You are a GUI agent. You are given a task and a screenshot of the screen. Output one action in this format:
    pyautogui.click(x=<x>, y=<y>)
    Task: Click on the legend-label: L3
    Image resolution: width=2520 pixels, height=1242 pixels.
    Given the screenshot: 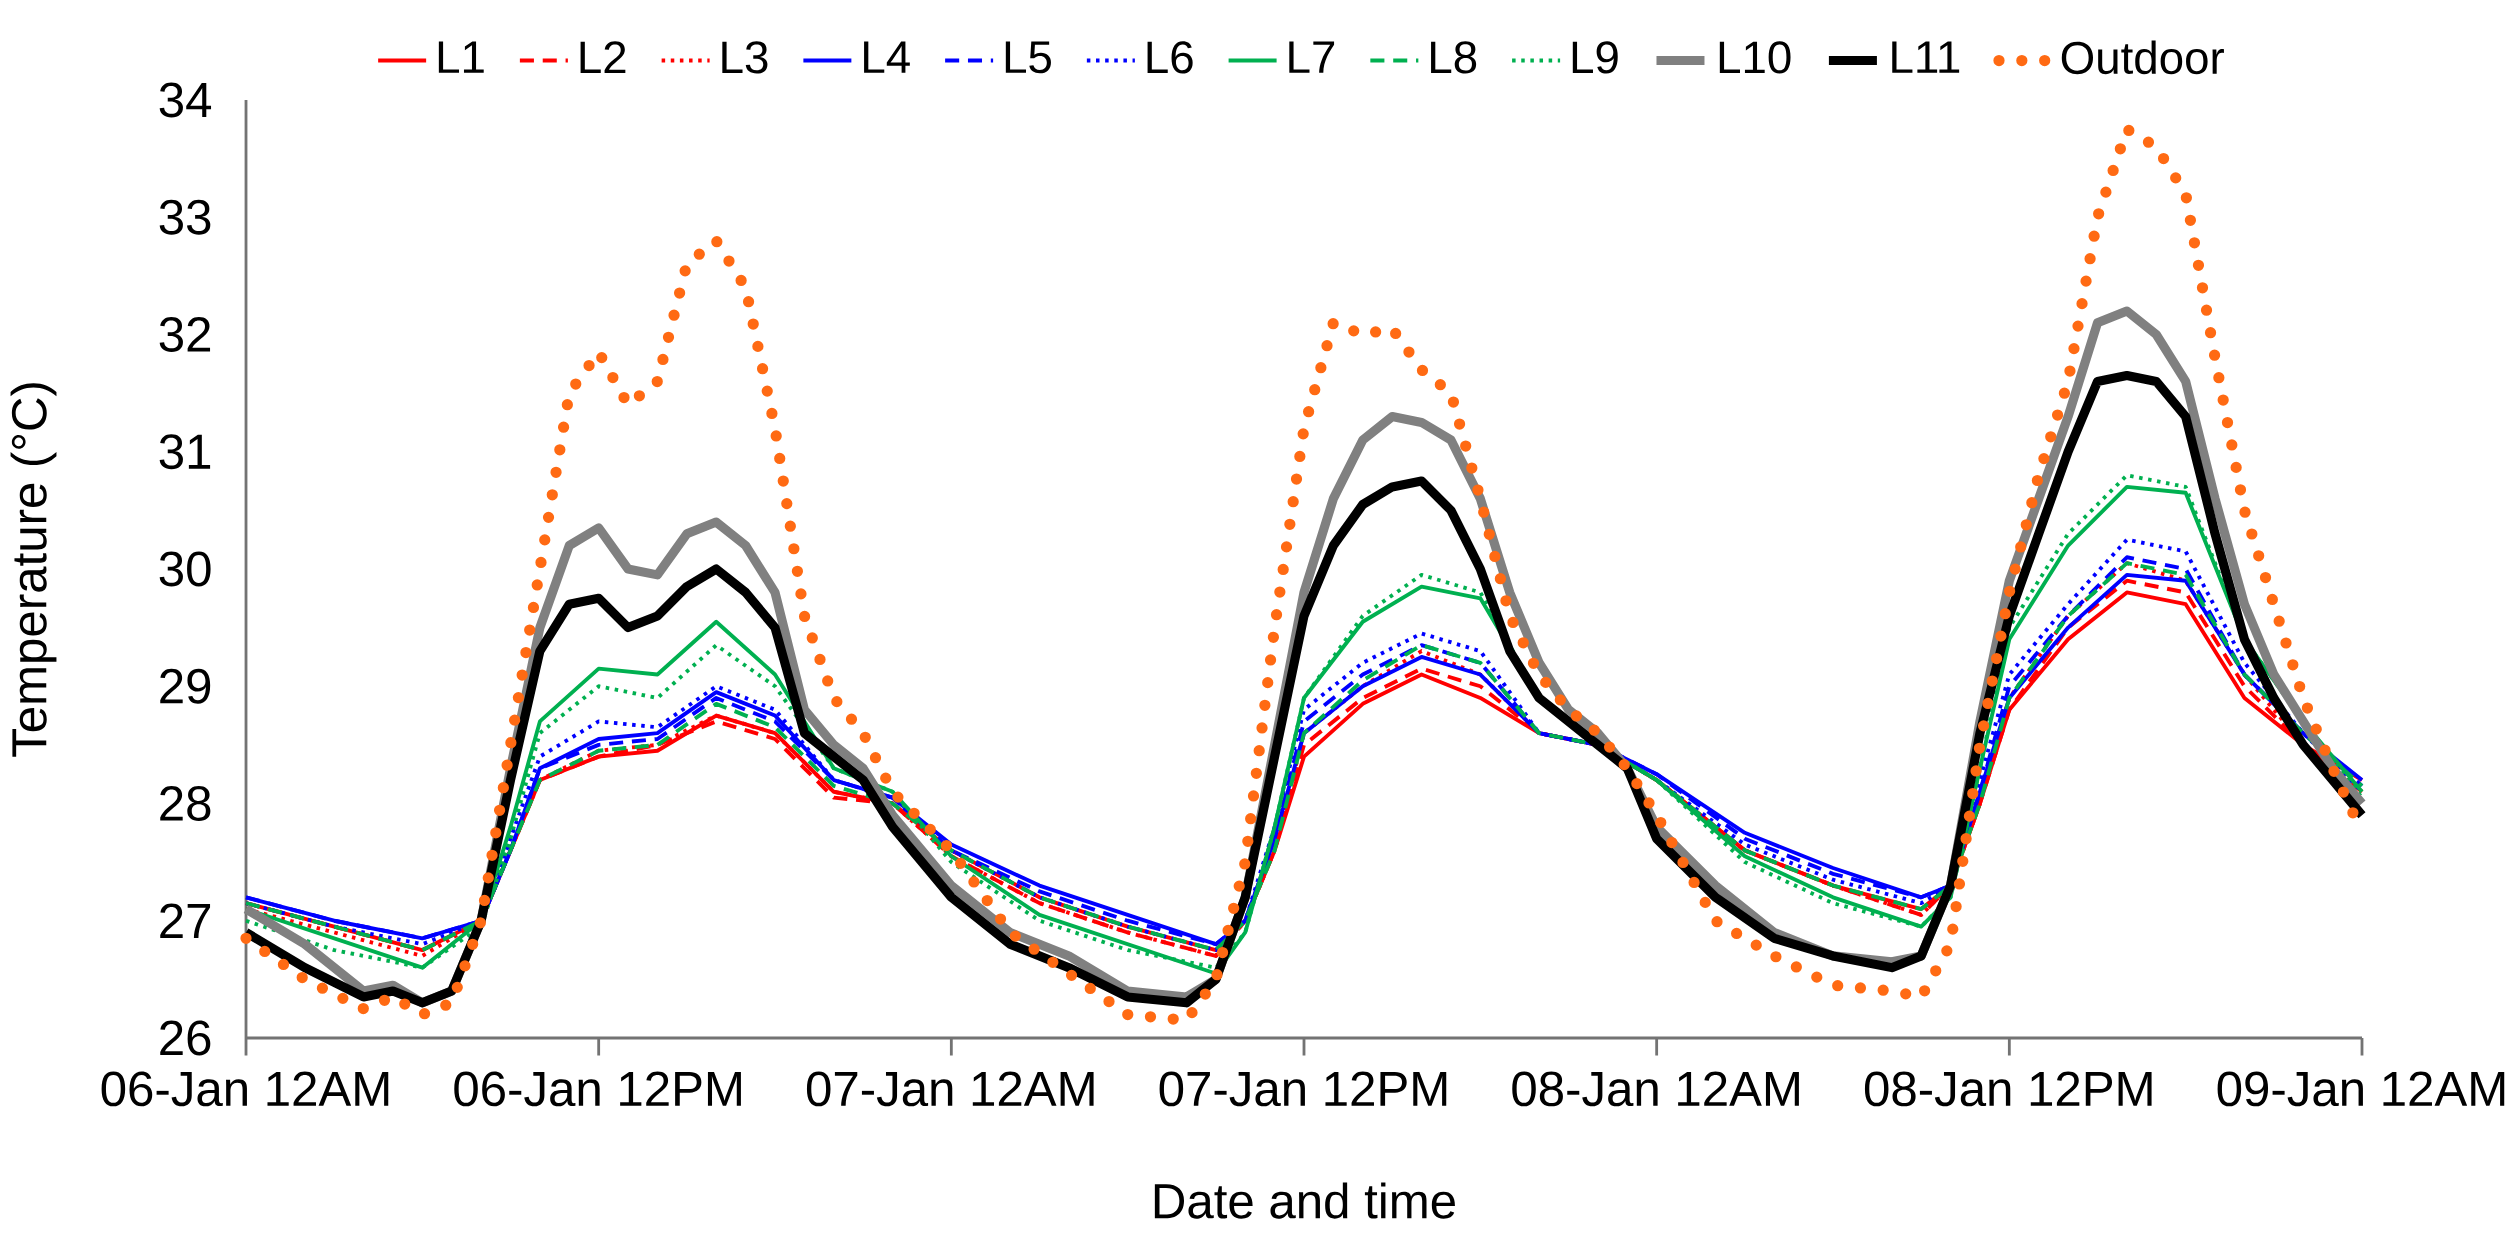 What is the action you would take?
    pyautogui.click(x=745, y=57)
    